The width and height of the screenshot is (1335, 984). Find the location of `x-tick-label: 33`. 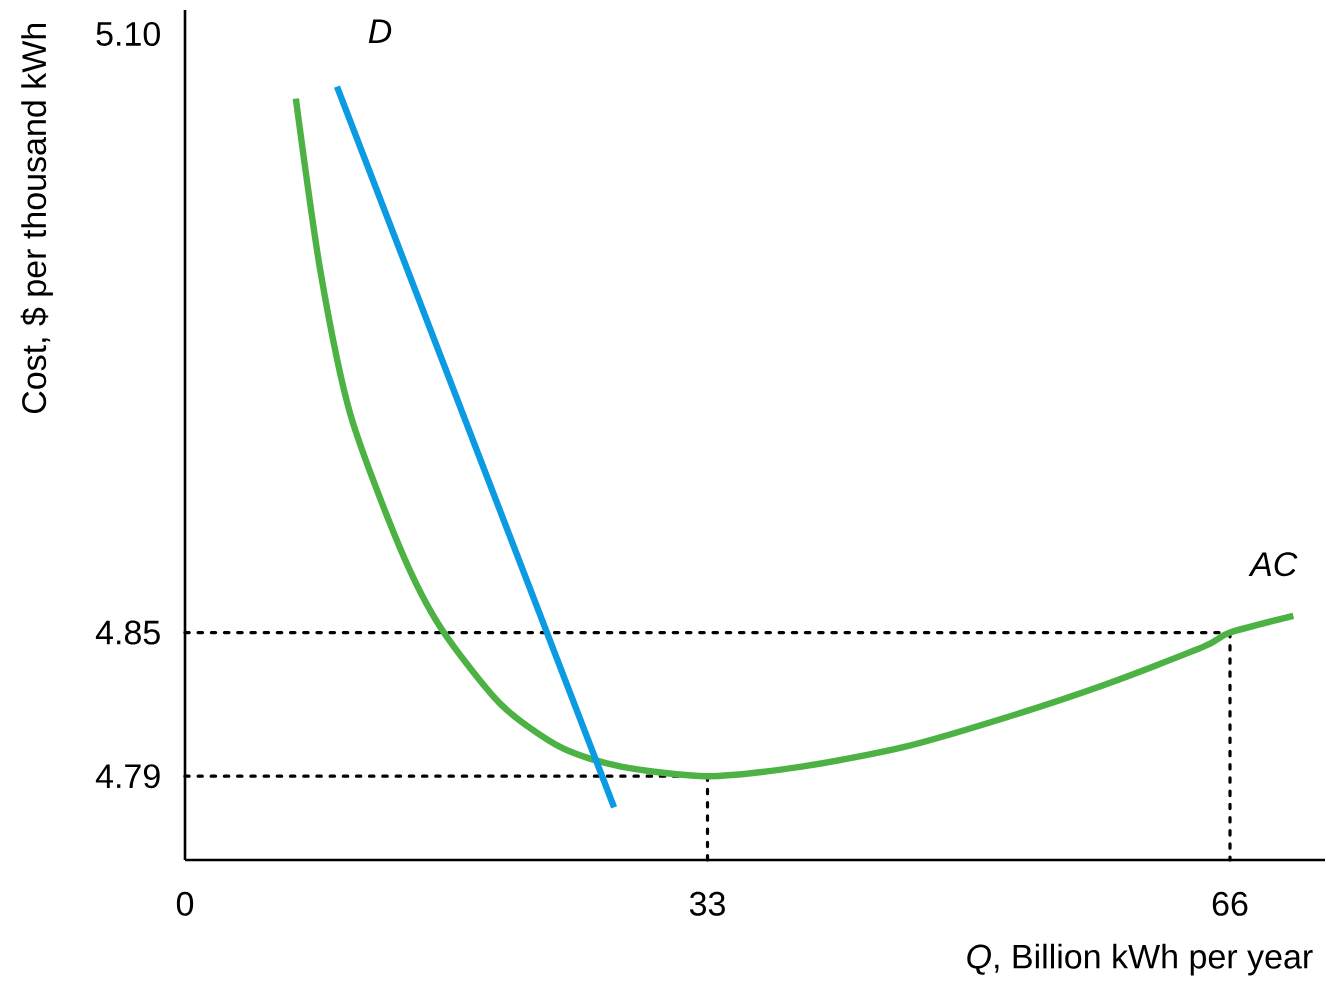

x-tick-label: 33 is located at coordinates (707, 903).